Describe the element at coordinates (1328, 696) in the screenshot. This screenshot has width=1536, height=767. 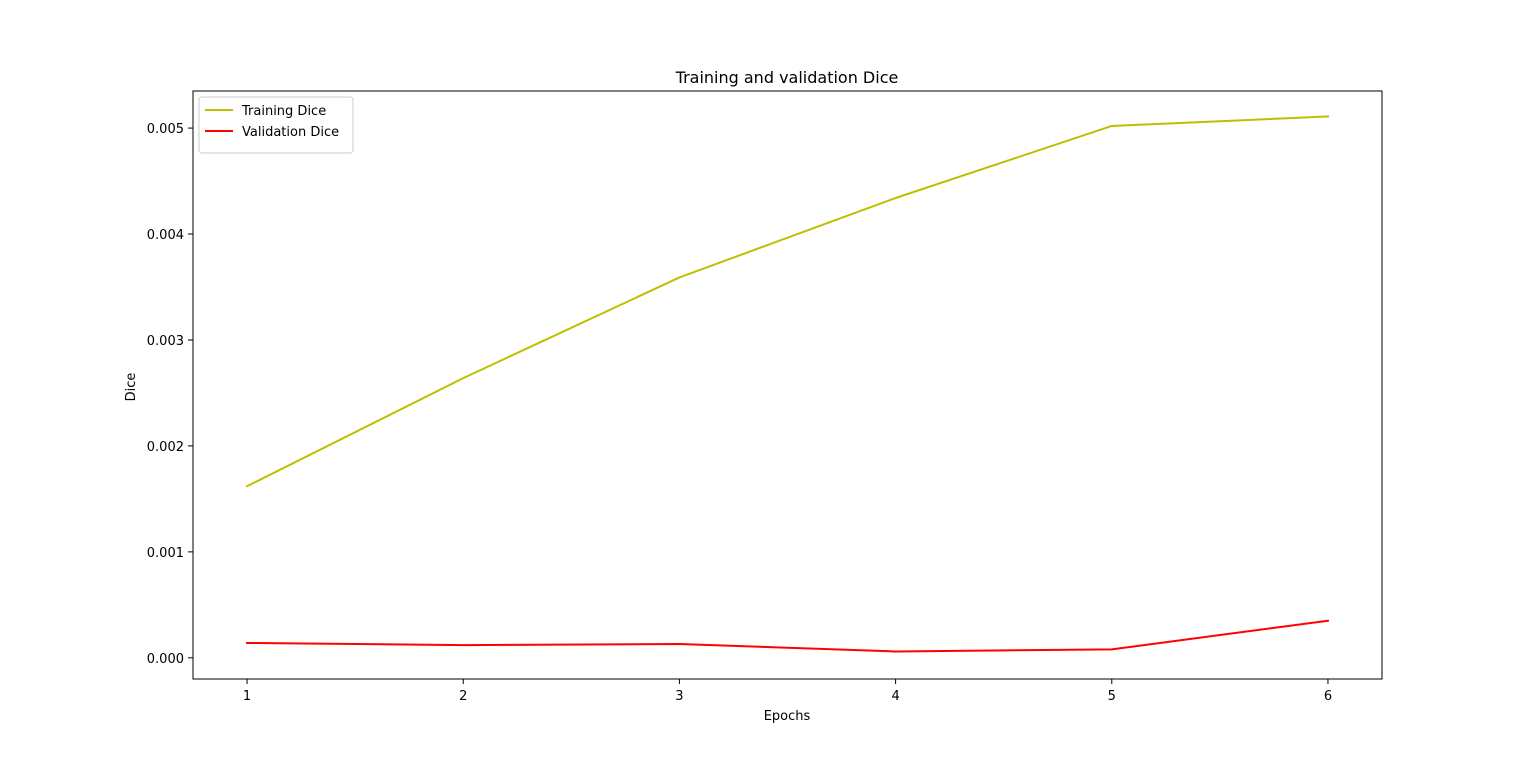
I see `x-tick-label: 6` at that location.